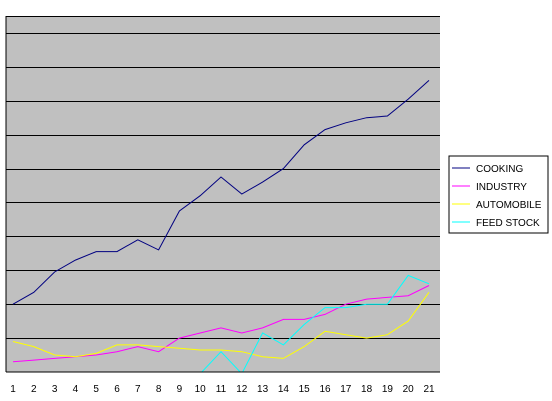 The height and width of the screenshot is (401, 552). Describe the element at coordinates (284, 389) in the screenshot. I see `x-tick-label: 14` at that location.